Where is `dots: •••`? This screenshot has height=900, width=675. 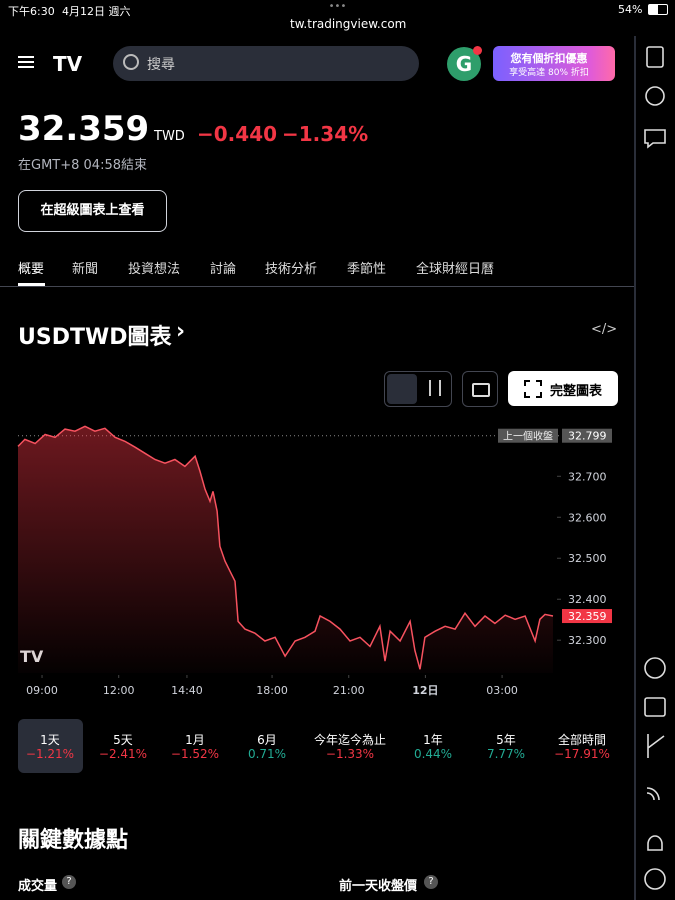
dots: ••• is located at coordinates (337, 6).